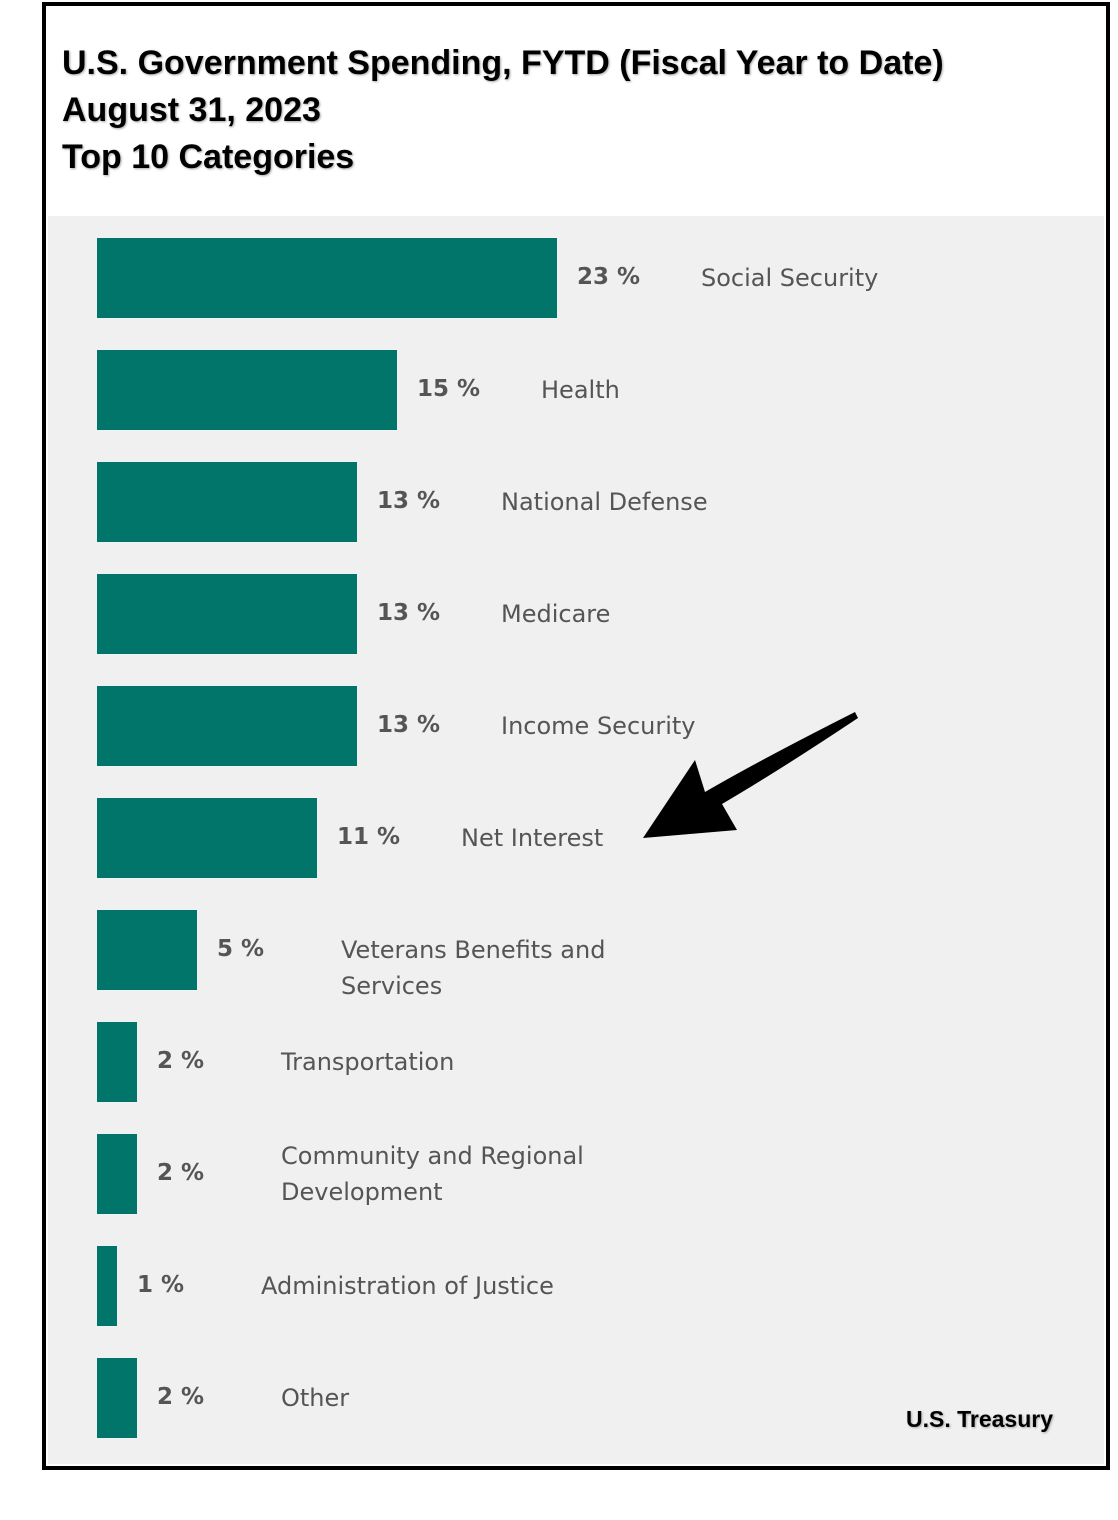  What do you see at coordinates (609, 277) in the screenshot?
I see `value-label: 23 %` at bounding box center [609, 277].